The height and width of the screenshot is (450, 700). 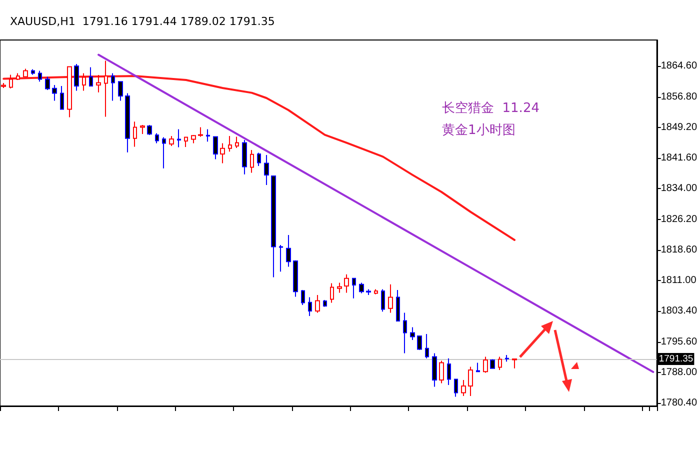 What do you see at coordinates (679, 97) in the screenshot?
I see `y-tick-label: 1856.80` at bounding box center [679, 97].